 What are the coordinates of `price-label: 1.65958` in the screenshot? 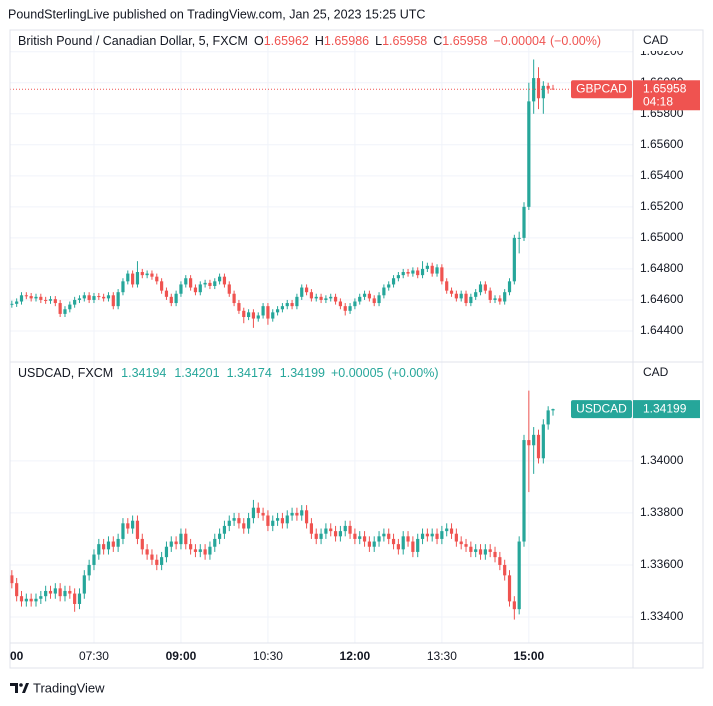 It's located at (665, 88).